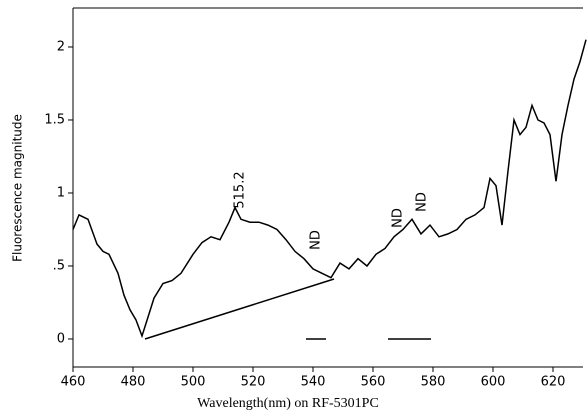 Image resolution: width=588 pixels, height=417 pixels. I want to click on x-tick-label: 560, so click(373, 382).